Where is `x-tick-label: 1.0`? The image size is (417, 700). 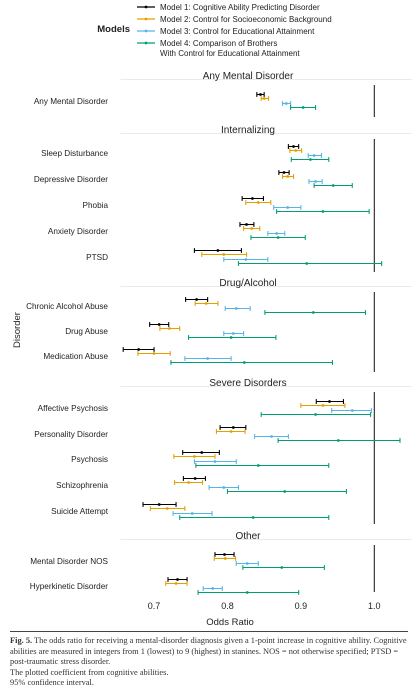
x-tick-label: 1.0 is located at coordinates (374, 606).